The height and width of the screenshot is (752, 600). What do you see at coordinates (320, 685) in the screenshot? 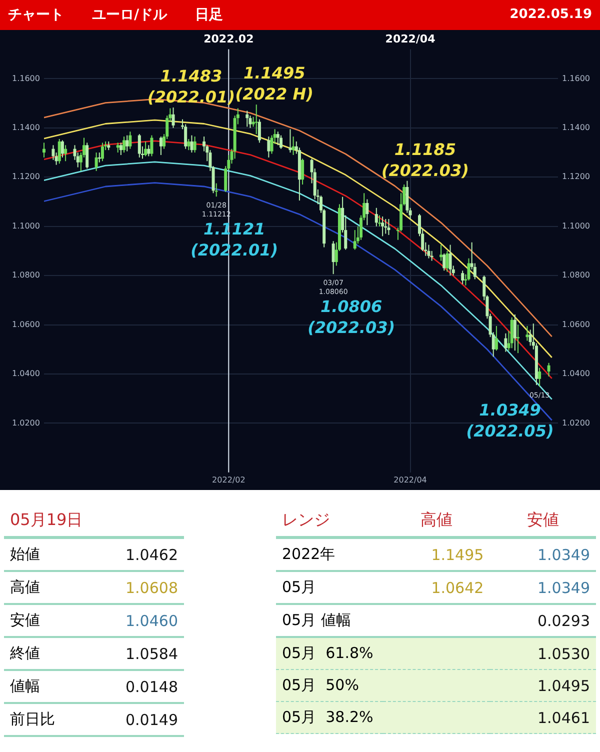
I see `category-label: 05月 50%` at bounding box center [320, 685].